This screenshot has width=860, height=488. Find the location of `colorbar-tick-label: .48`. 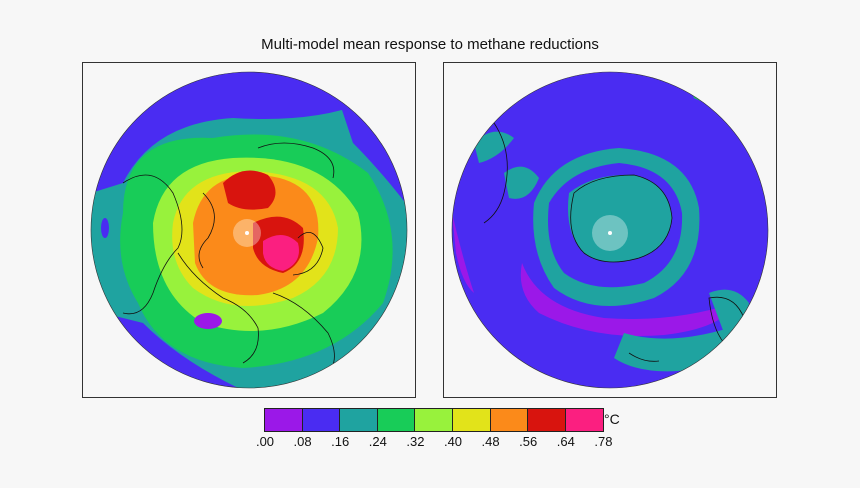

colorbar-tick-label: .48 is located at coordinates (490, 441).